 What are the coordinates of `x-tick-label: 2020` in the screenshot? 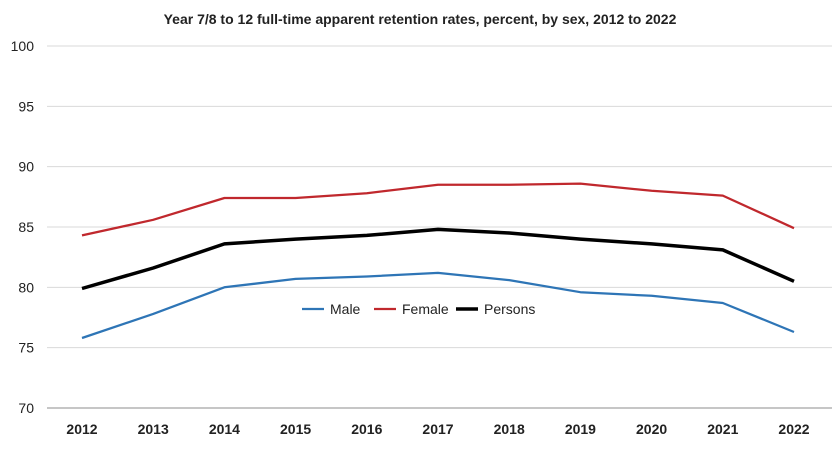 It's located at (651, 429).